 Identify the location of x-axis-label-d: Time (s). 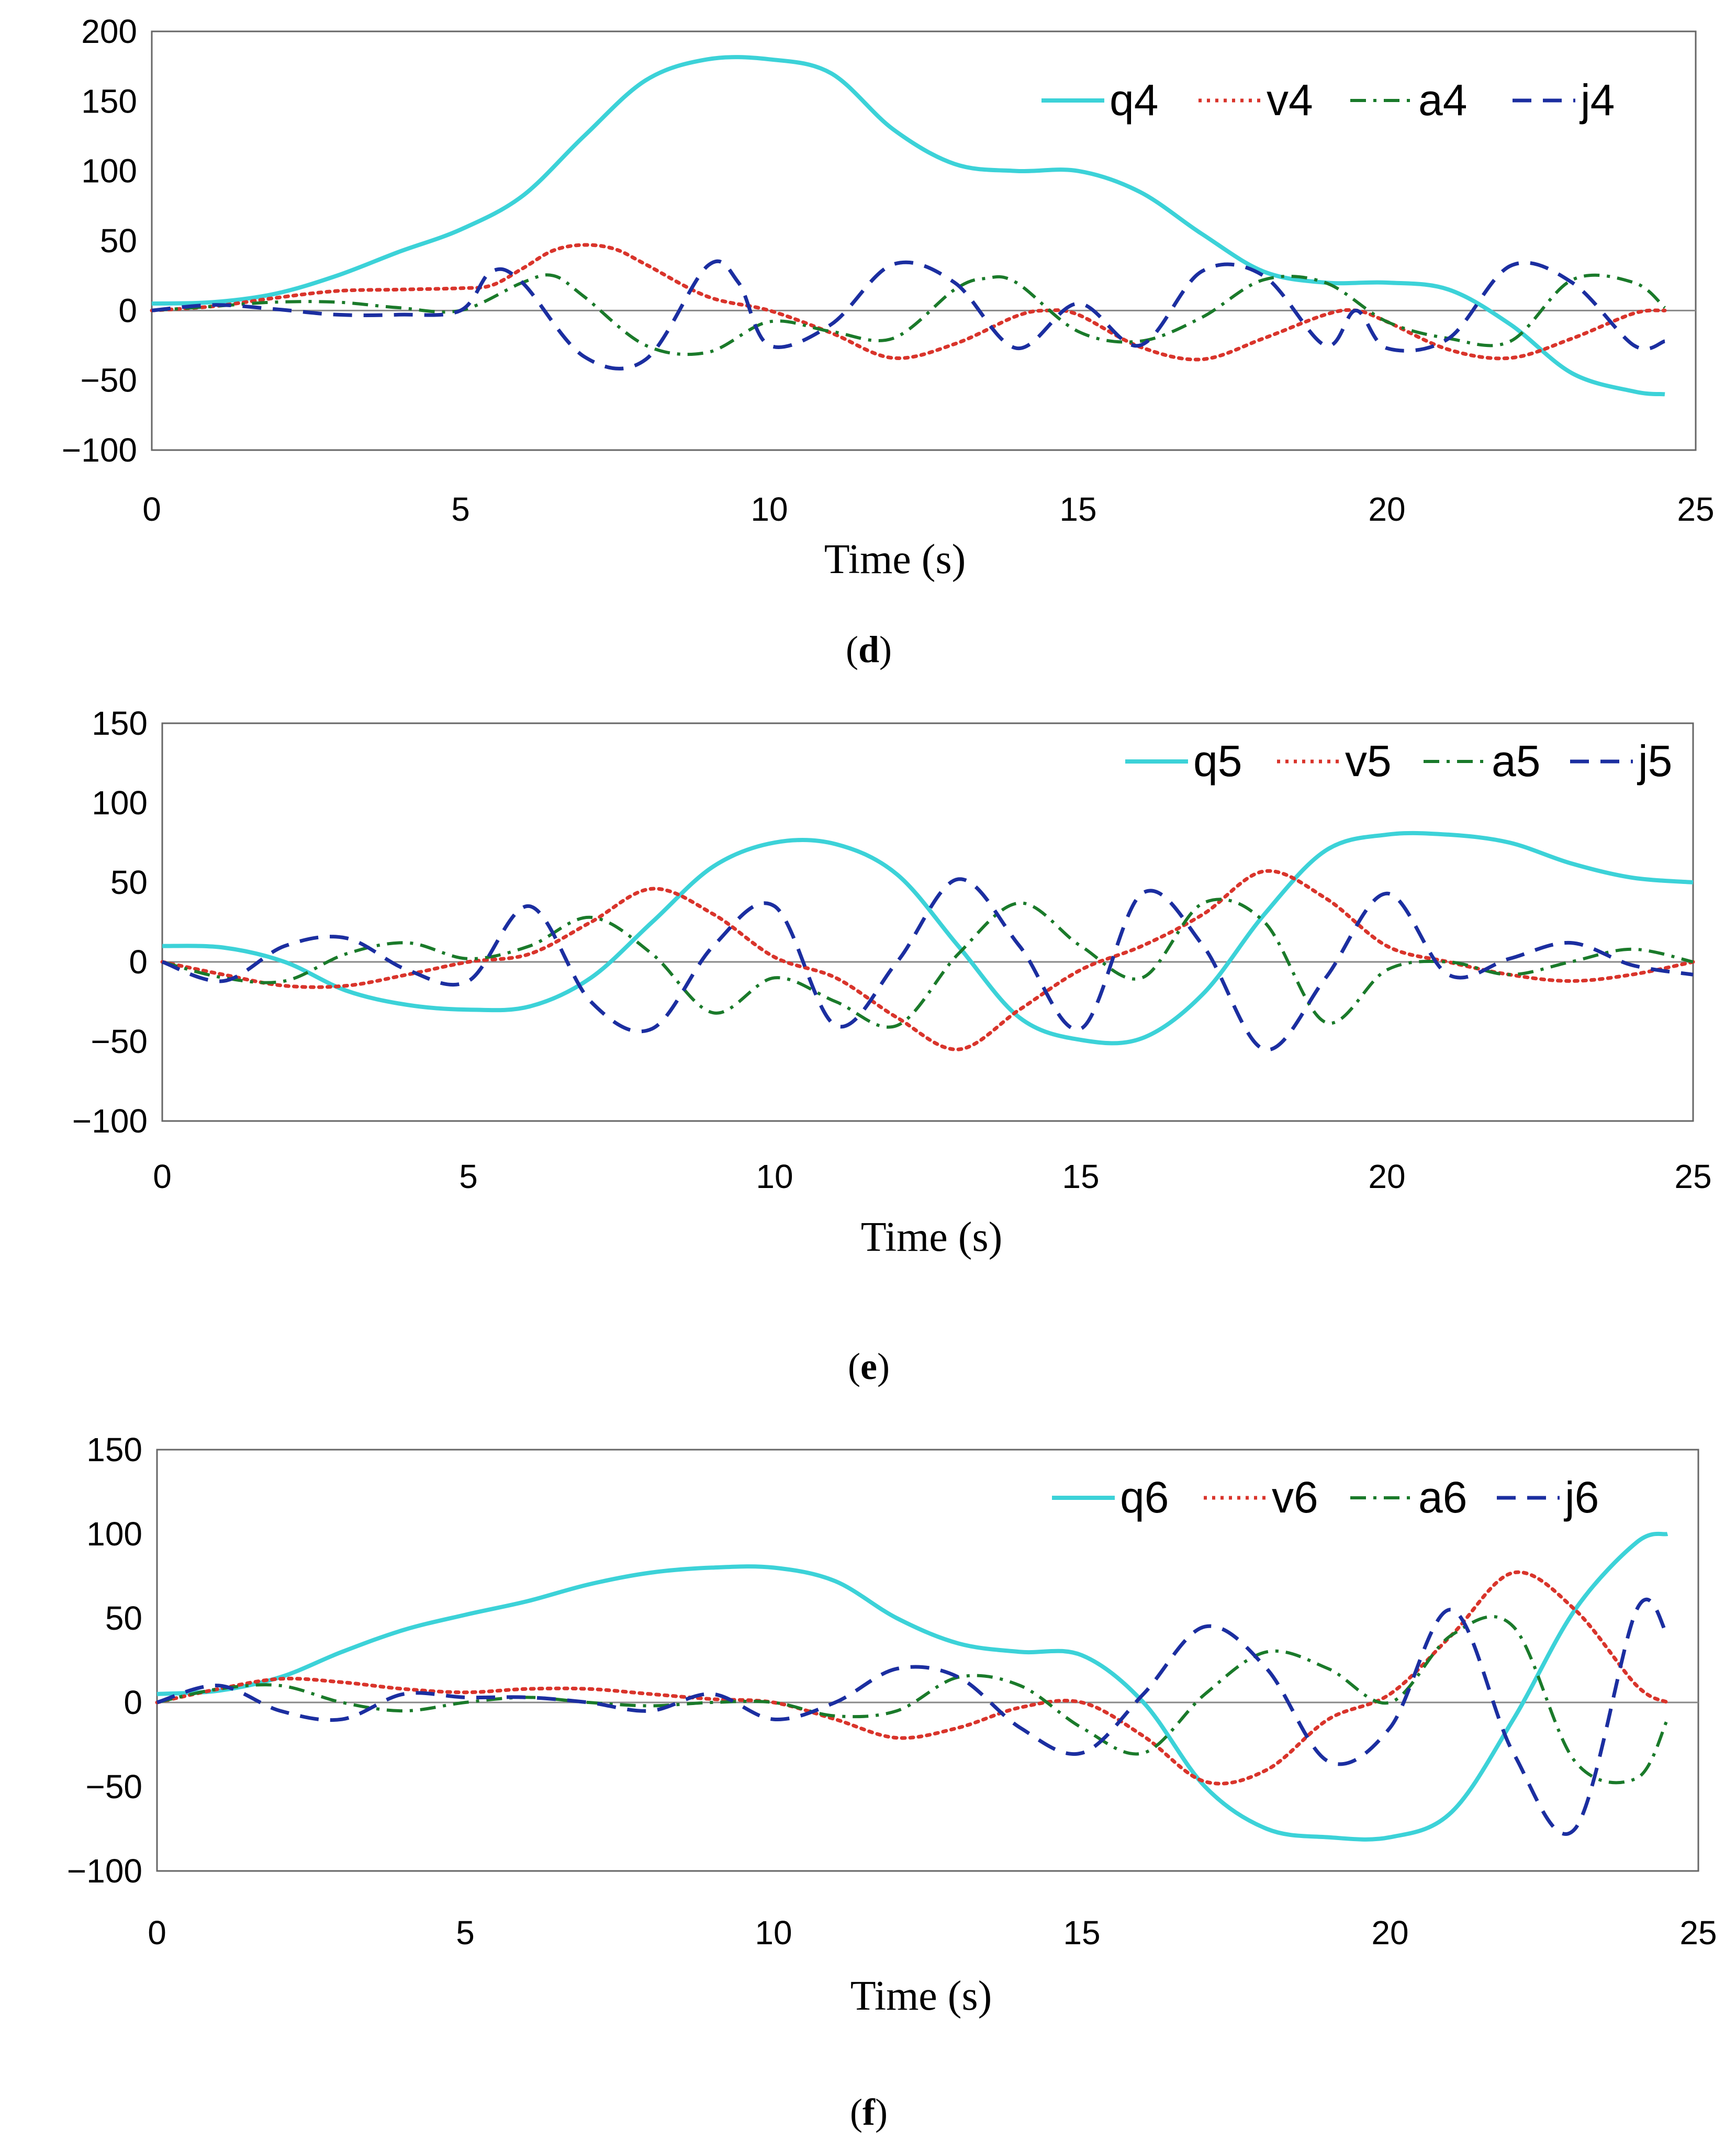
(895, 559).